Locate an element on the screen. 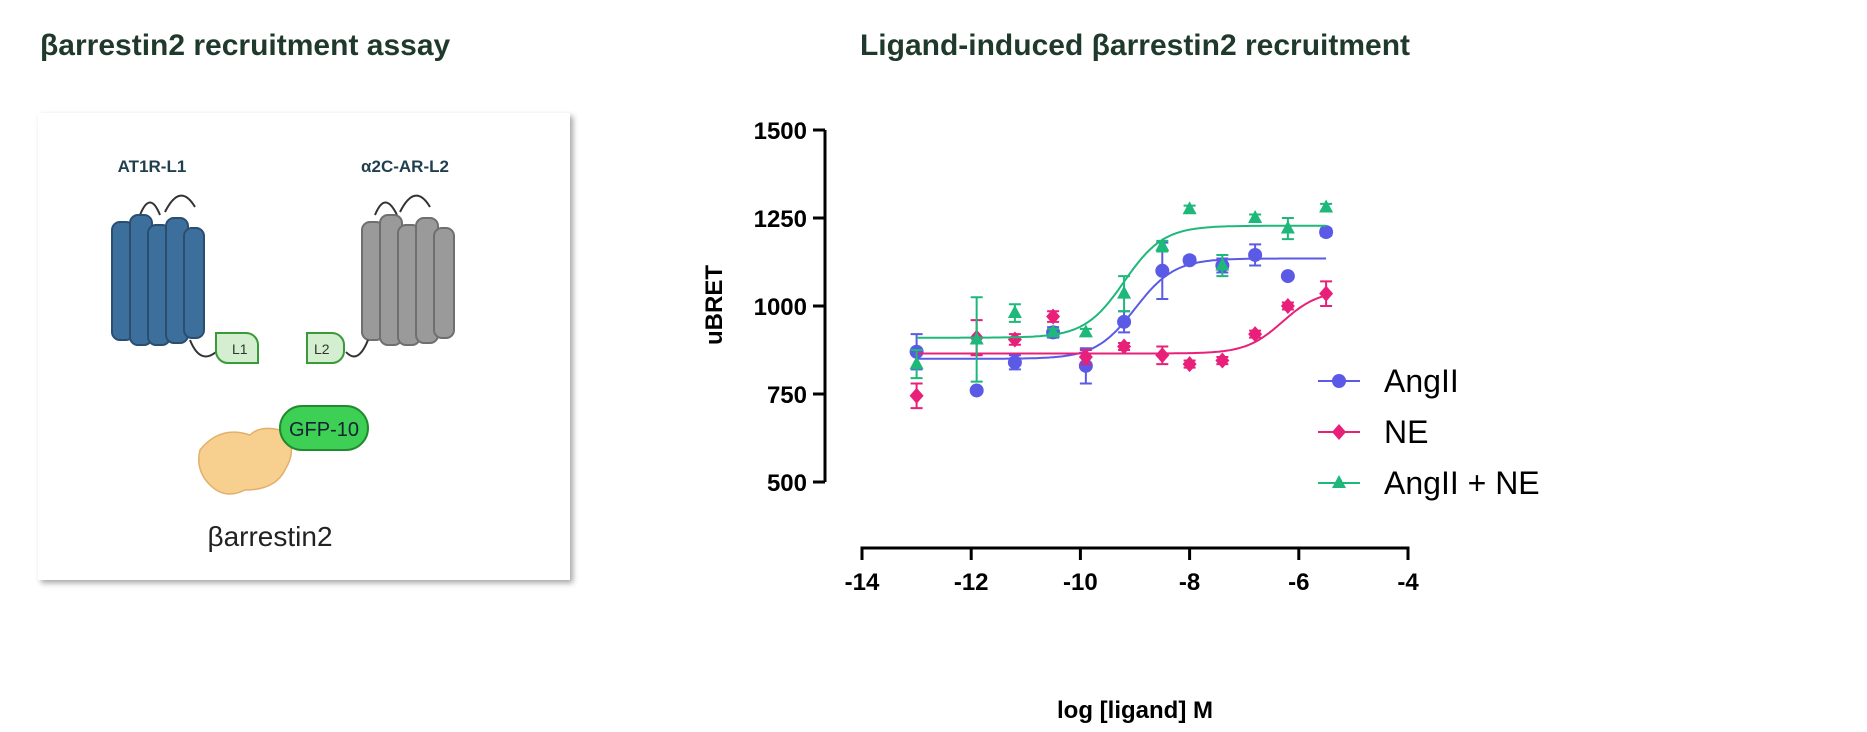 This screenshot has width=1867, height=732. x-tick-label: -4 is located at coordinates (1408, 582).